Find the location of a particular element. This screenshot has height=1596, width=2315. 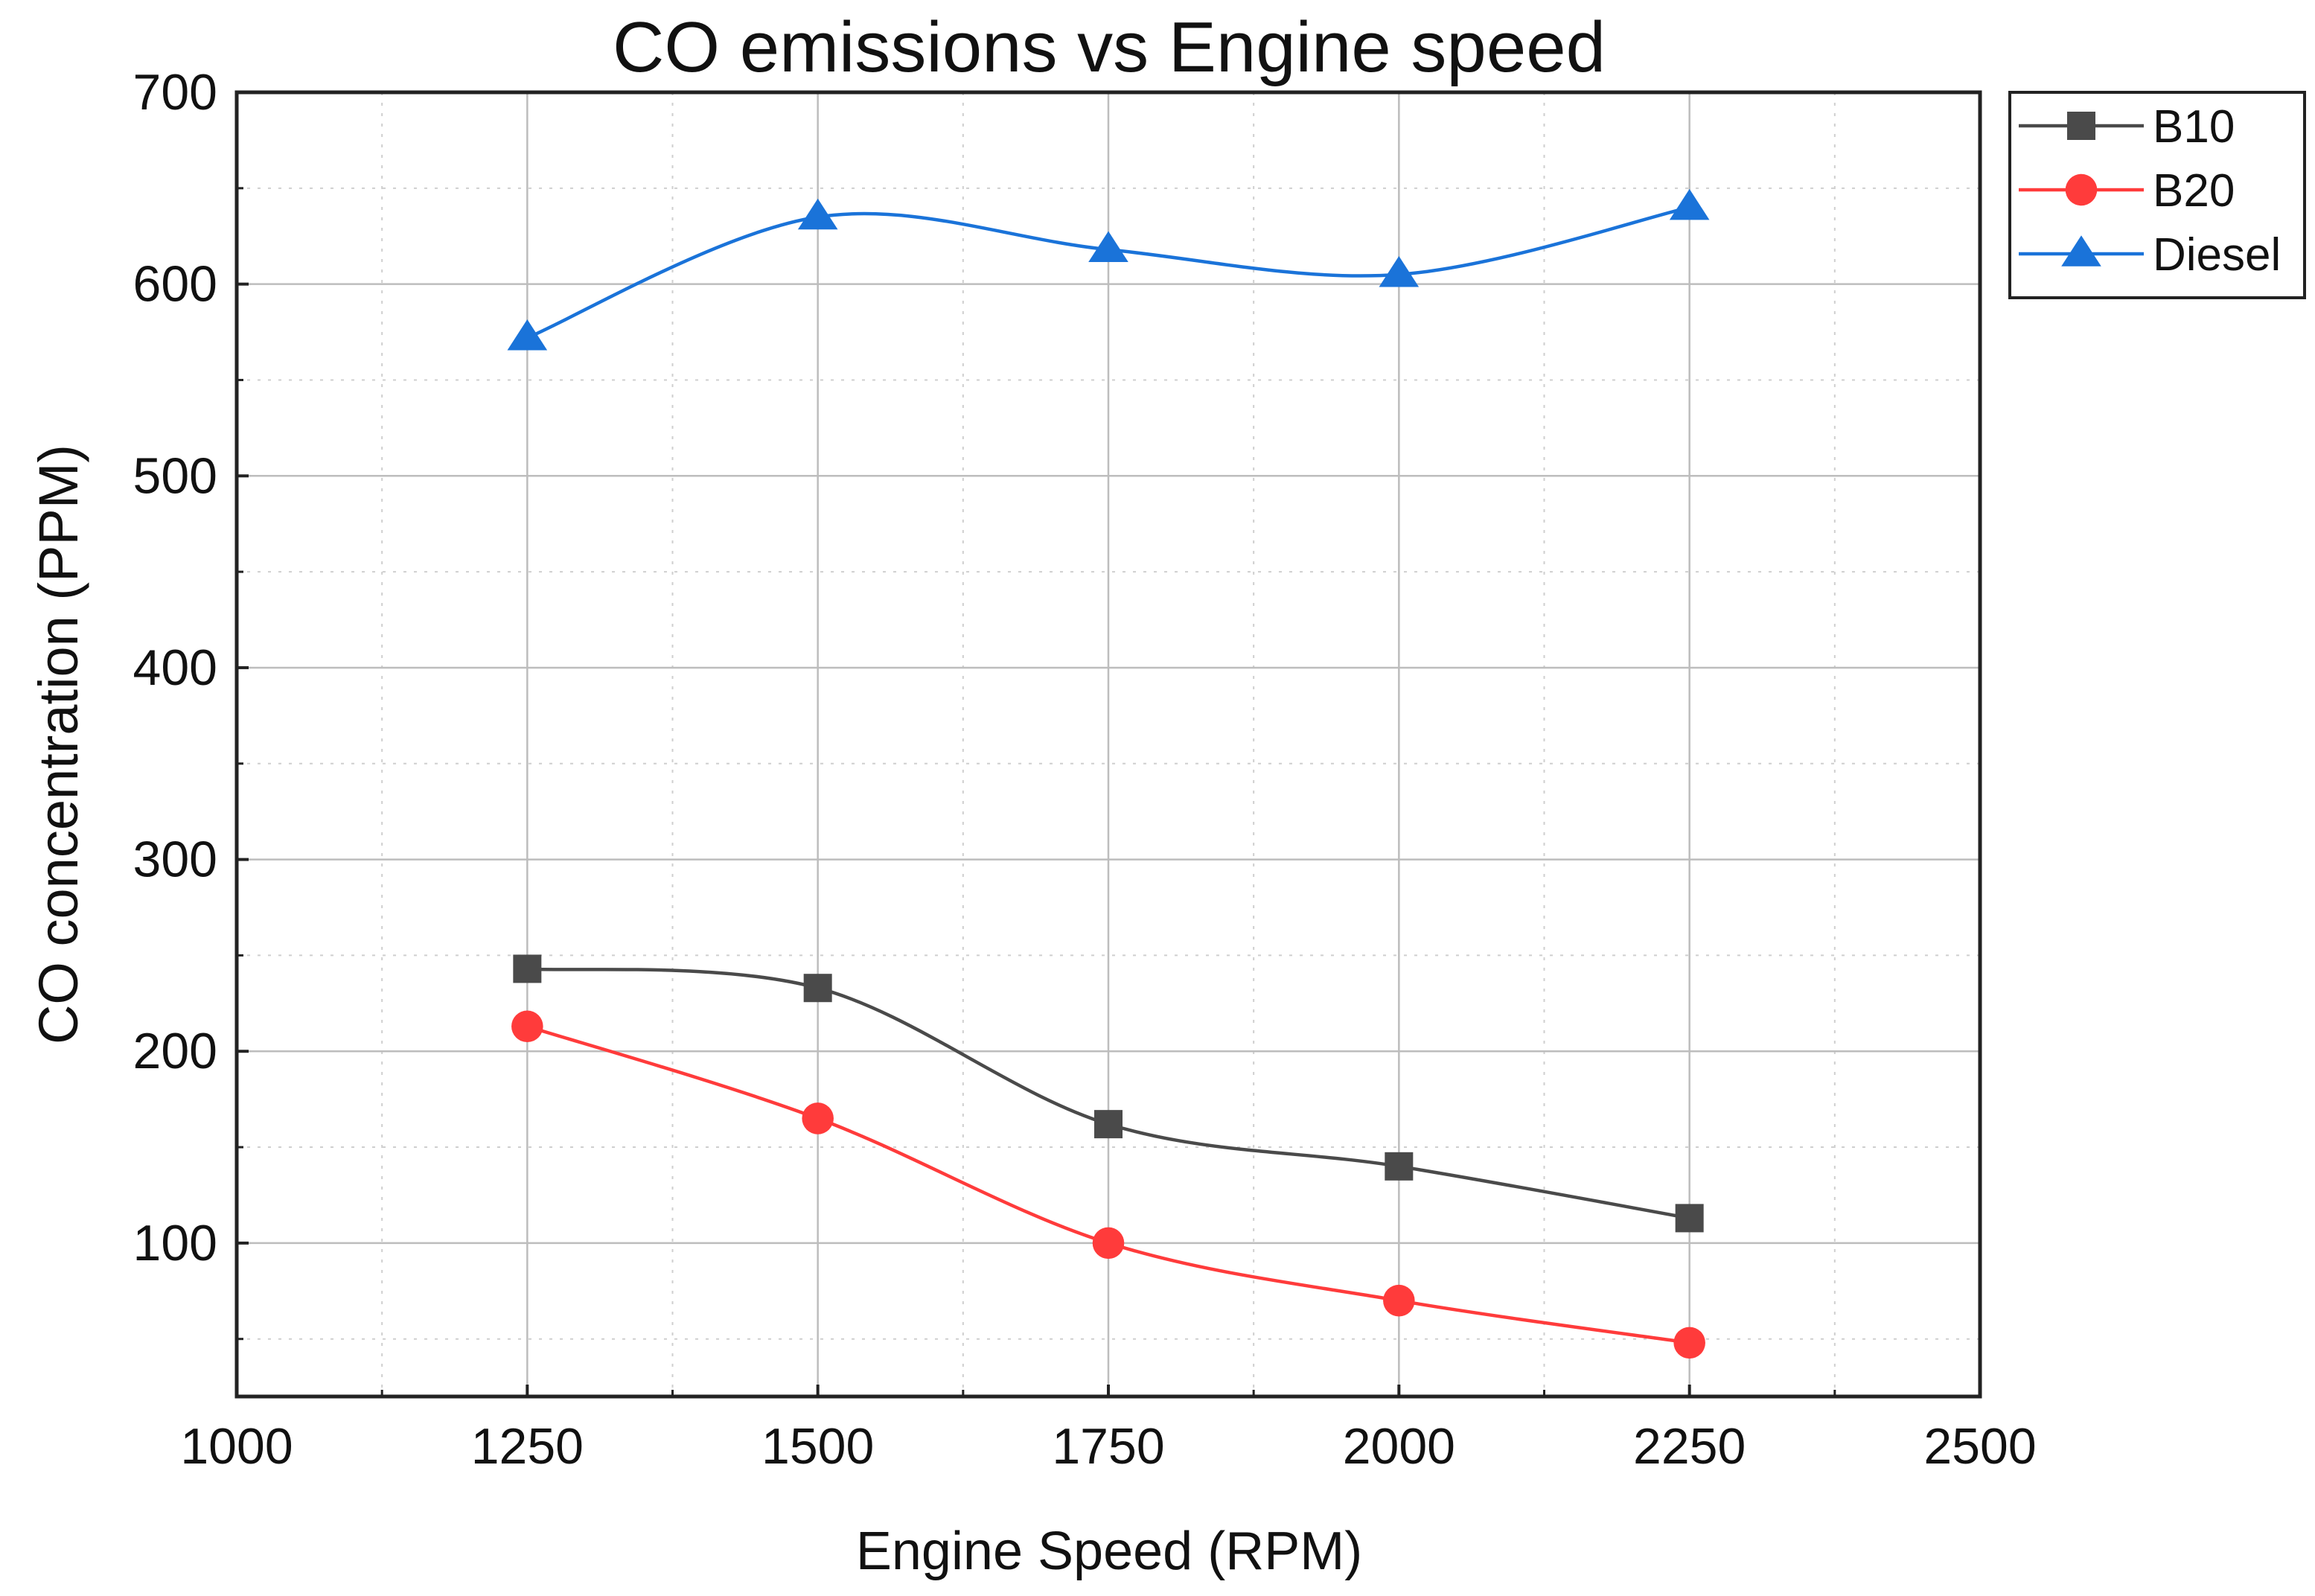

x-tick-label: 2500 is located at coordinates (1979, 1446).